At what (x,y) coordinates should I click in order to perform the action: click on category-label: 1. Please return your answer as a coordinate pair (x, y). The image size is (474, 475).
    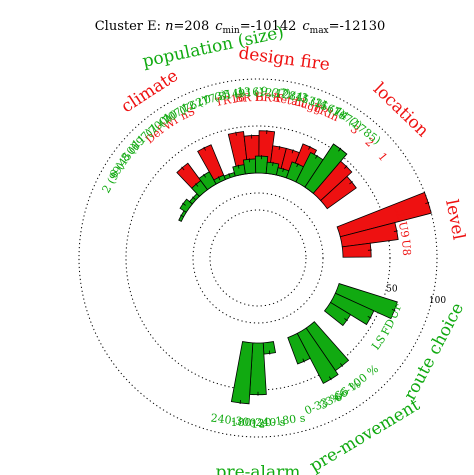
    Looking at the image, I should click on (382, 157).